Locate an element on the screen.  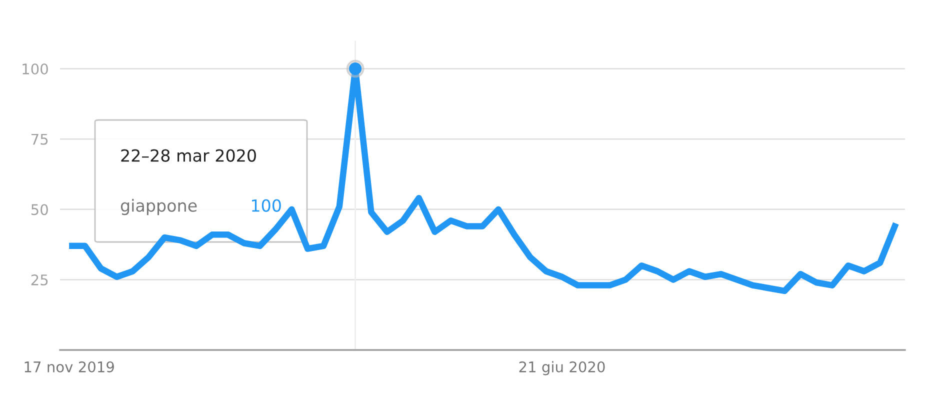
x-tick-label: 21 giu 2020 is located at coordinates (562, 368).